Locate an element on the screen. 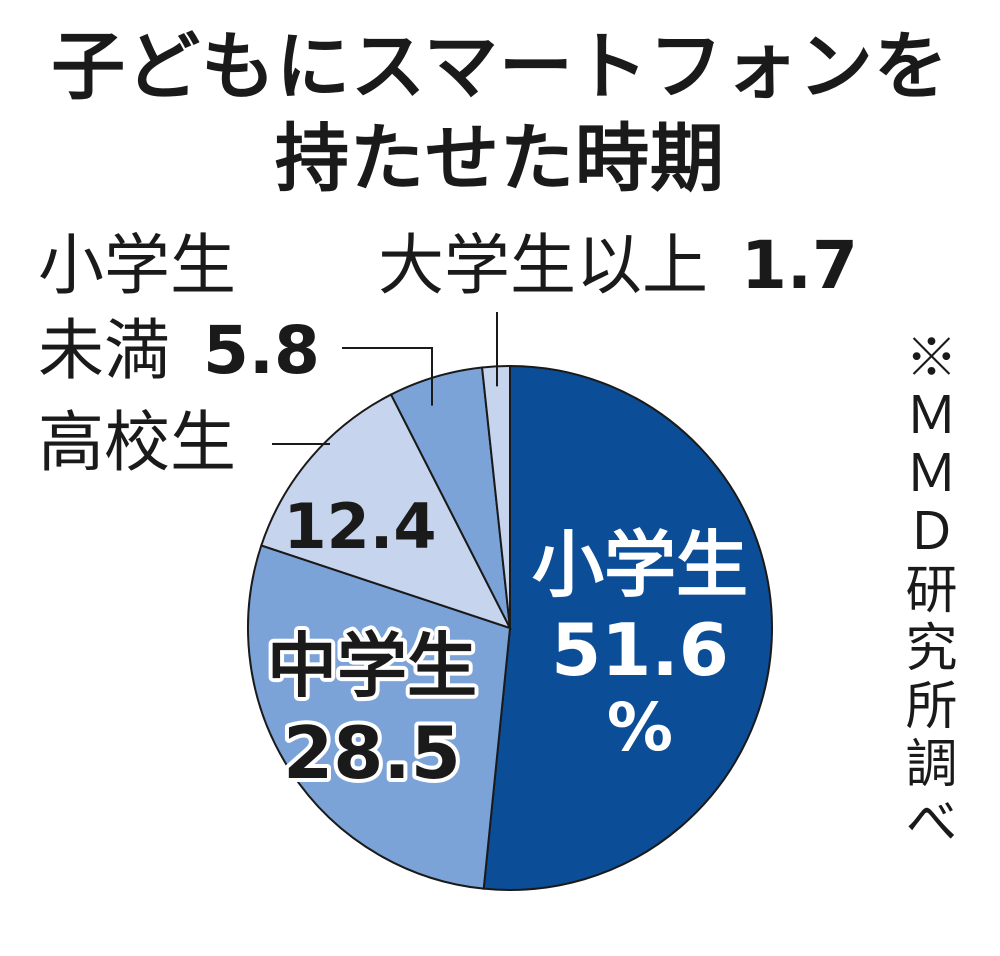 This screenshot has height=956, width=1000. chart-title-line1: 子どもにスマートフォンを is located at coordinates (500, 67).